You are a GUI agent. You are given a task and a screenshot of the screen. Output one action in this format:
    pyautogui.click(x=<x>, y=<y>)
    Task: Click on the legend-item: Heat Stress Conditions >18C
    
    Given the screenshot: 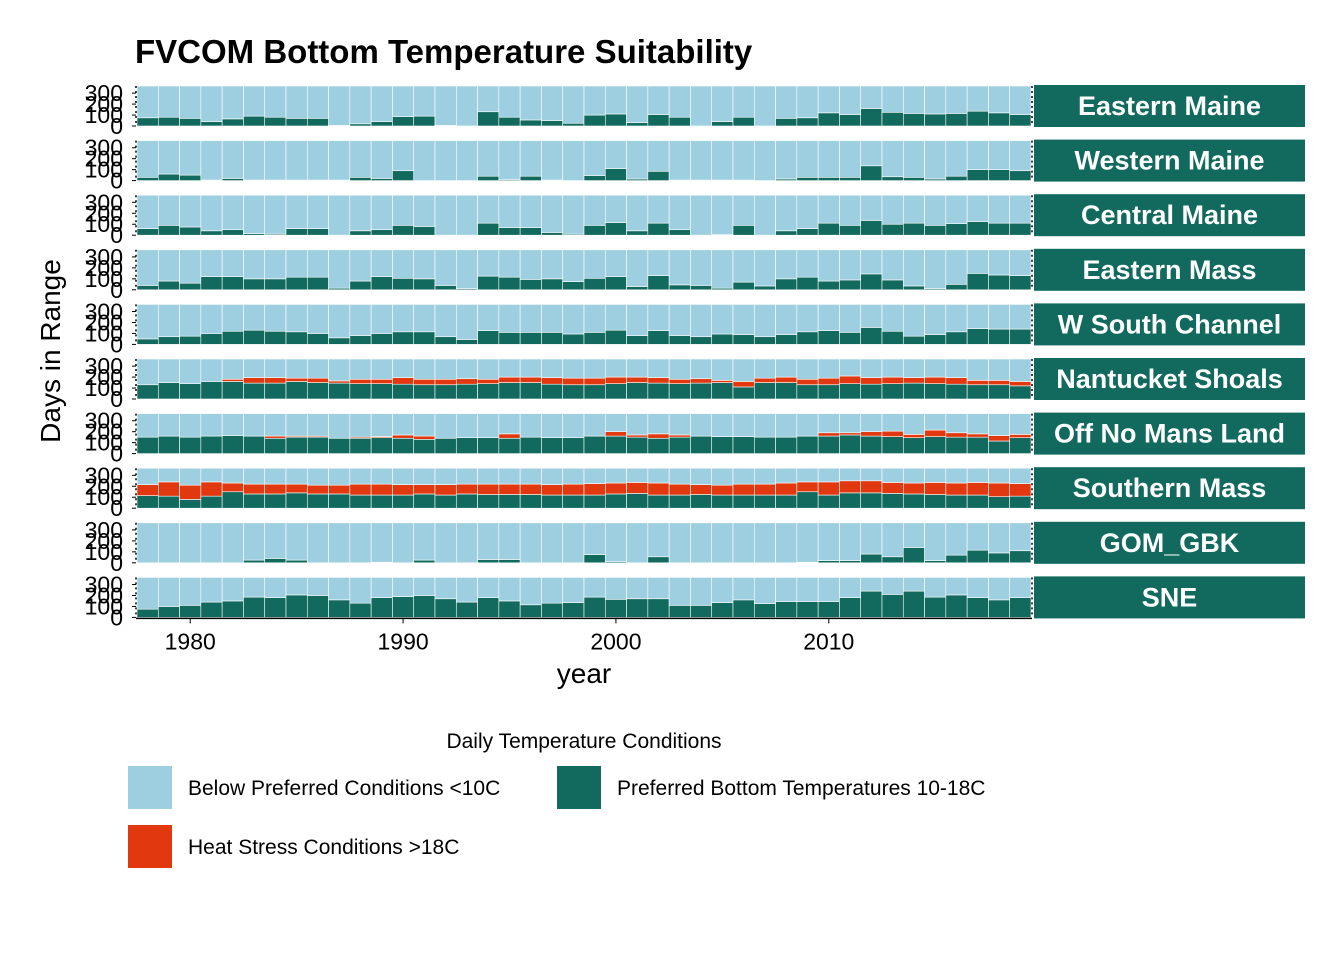 What is the action you would take?
    pyautogui.click(x=293, y=846)
    